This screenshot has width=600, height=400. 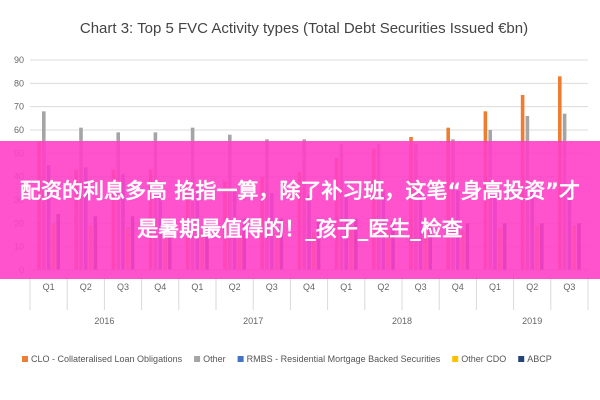 What do you see at coordinates (104, 321) in the screenshot?
I see `x-group-label: 2016` at bounding box center [104, 321].